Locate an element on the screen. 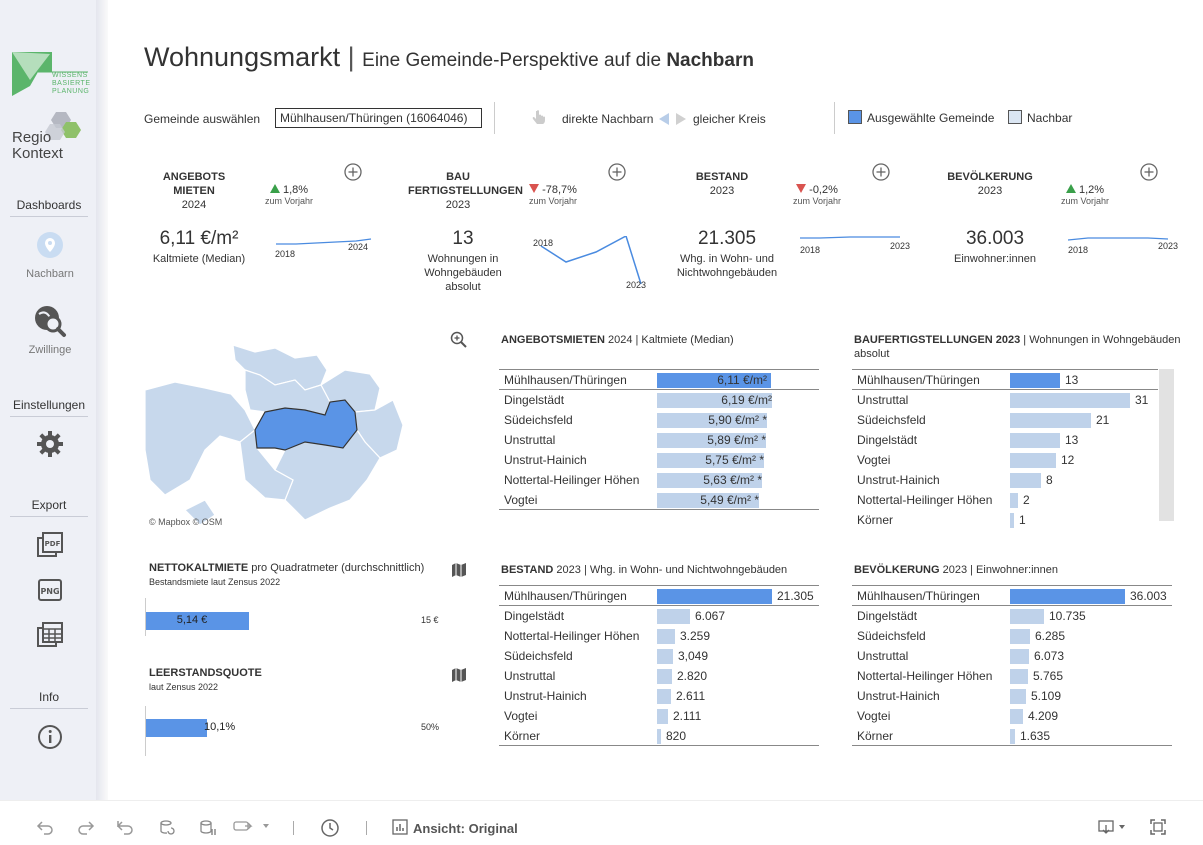 Image resolution: width=1203 pixels, height=845 pixels. page-subtitle-bold: Nachbarn is located at coordinates (710, 60).